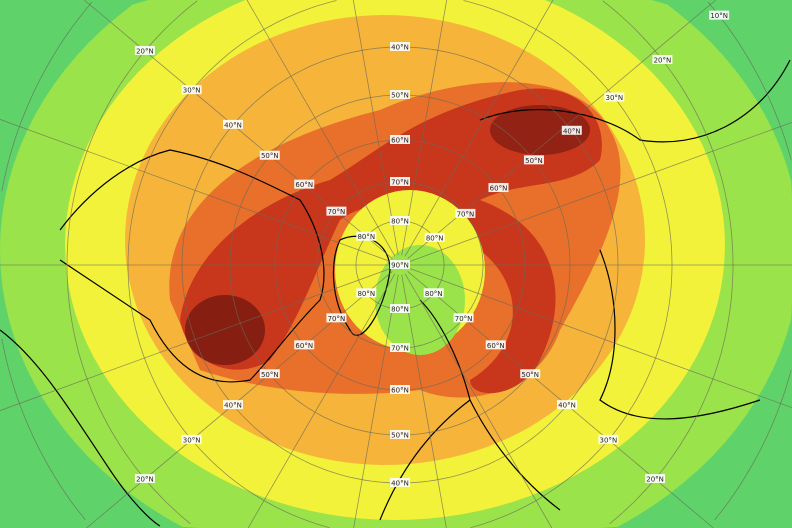 This screenshot has height=528, width=792. What do you see at coordinates (225, 330) in the screenshot?
I see `field-extreme-canada` at bounding box center [225, 330].